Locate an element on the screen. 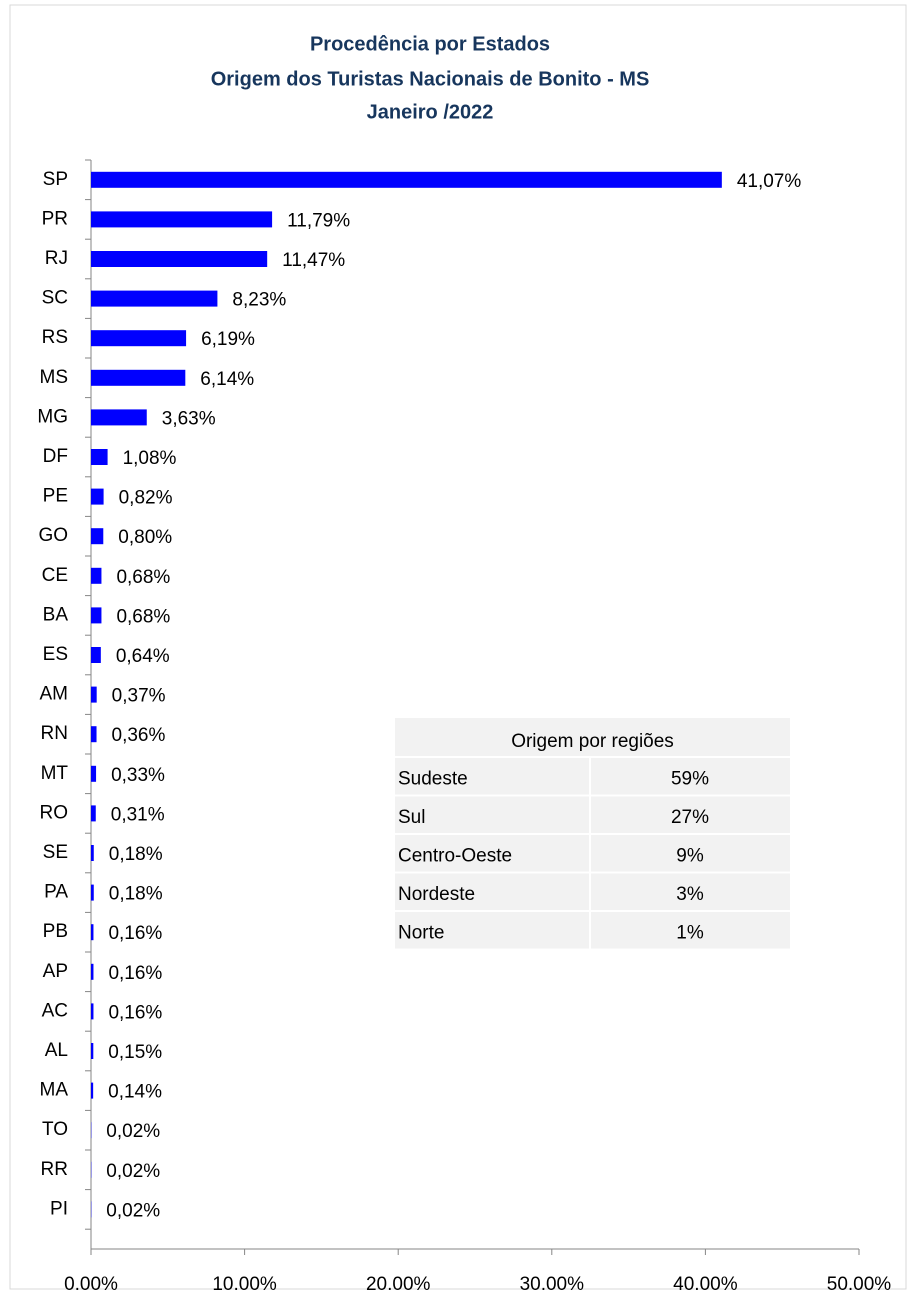 The image size is (918, 1290). data-label: 0,37% is located at coordinates (139, 696).